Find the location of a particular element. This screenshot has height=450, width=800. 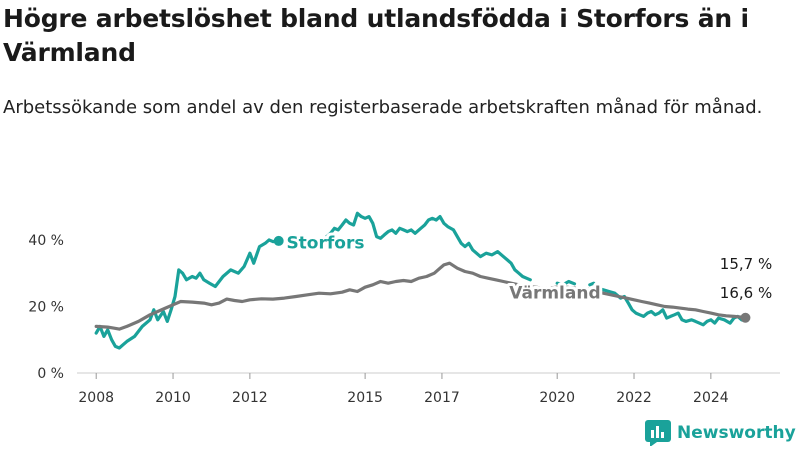

series-end-label: 16,6 % is located at coordinates (746, 293).